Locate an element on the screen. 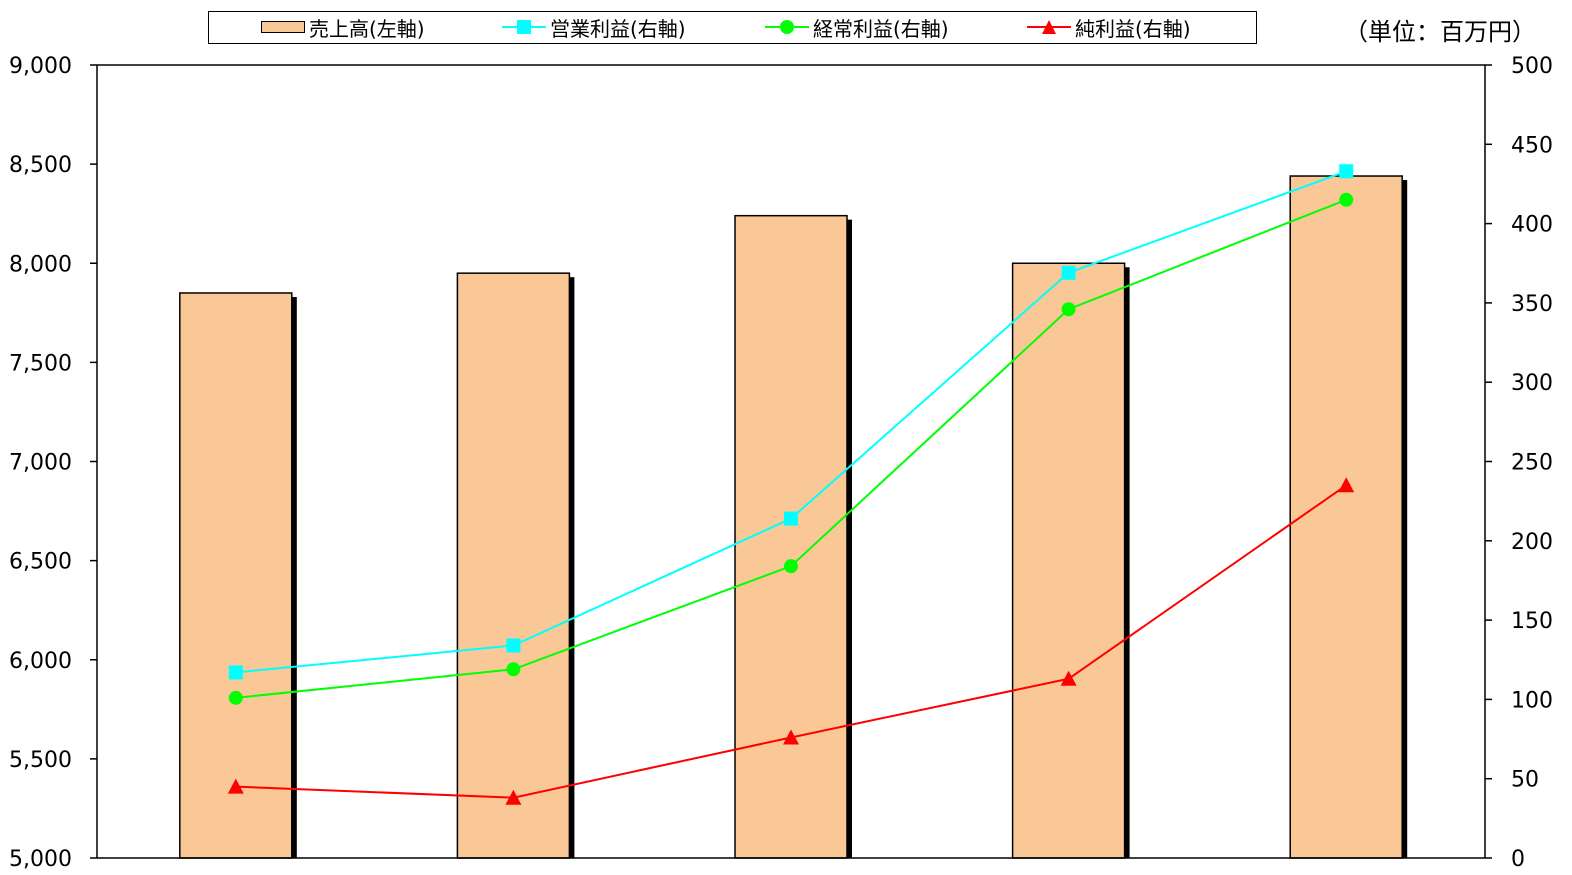  legend-label-operating-profit: 営業利益(右軸) is located at coordinates (618, 28).